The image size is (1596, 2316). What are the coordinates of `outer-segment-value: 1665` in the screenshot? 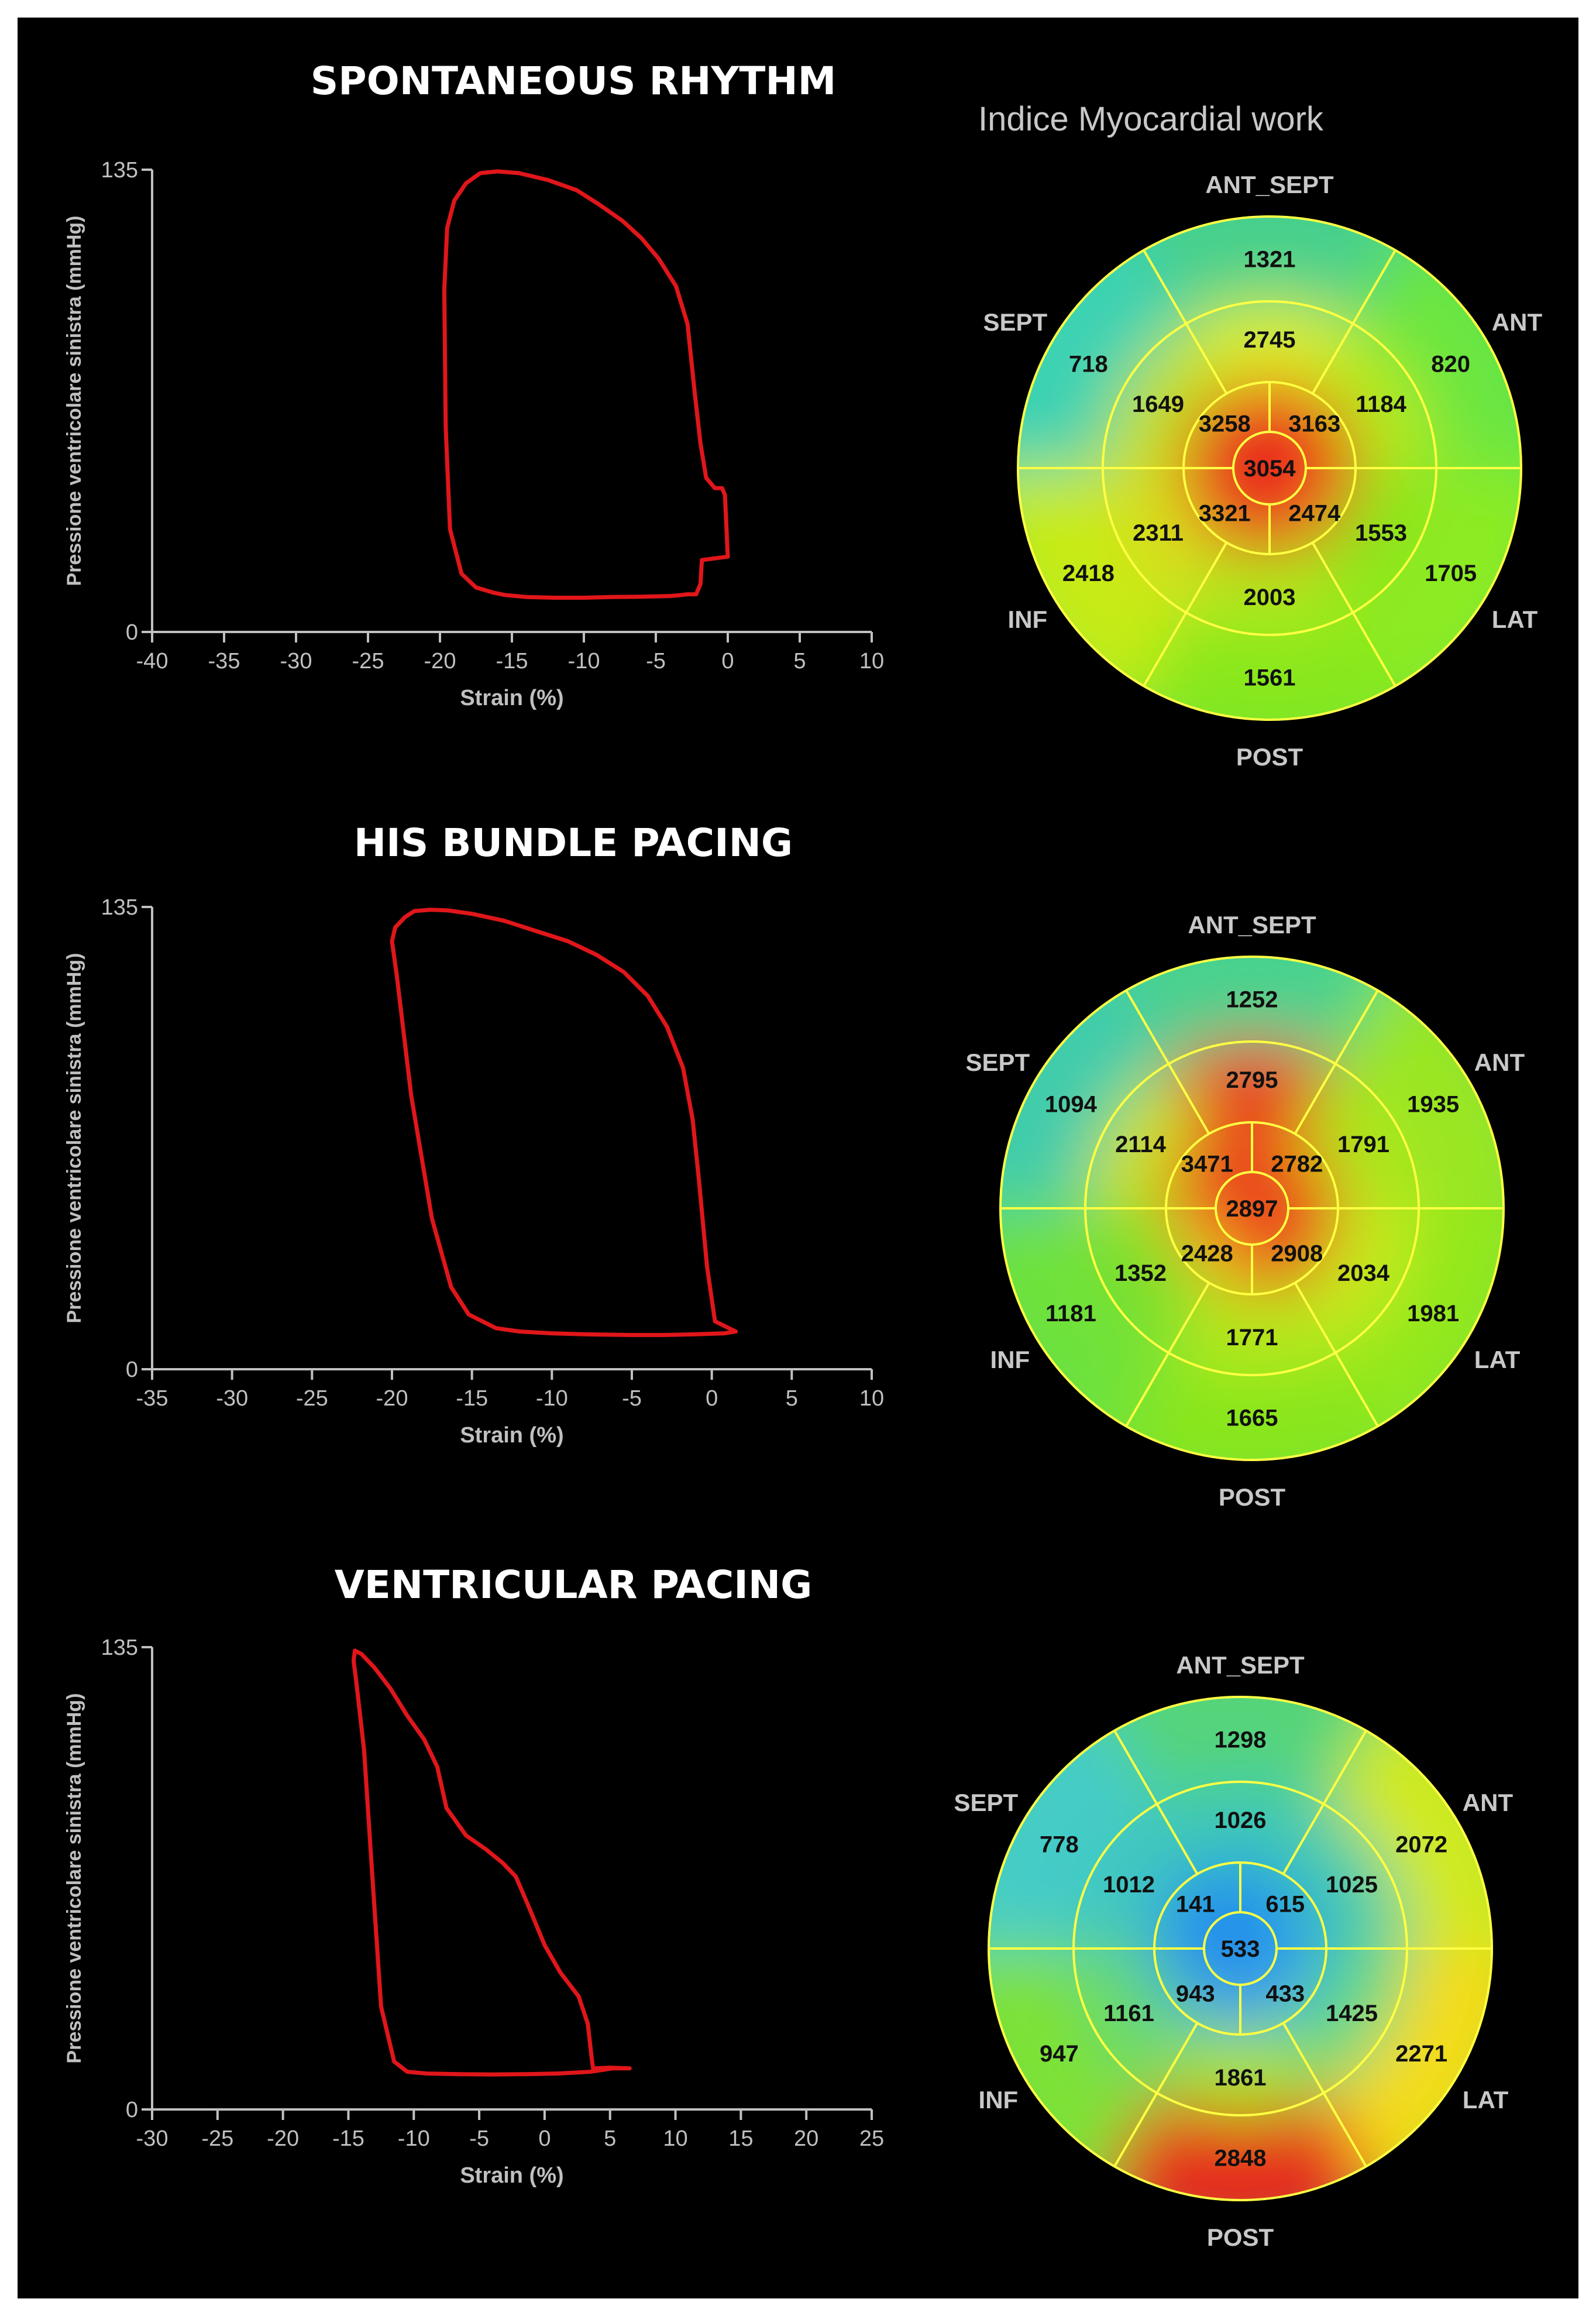 It's located at (1252, 1418).